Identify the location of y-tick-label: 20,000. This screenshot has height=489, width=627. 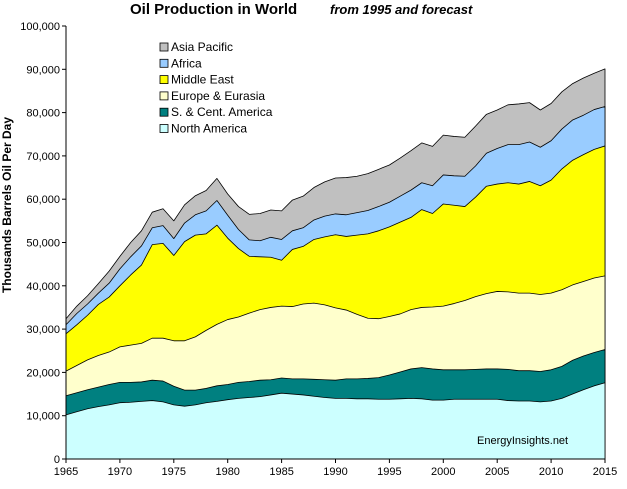
(43, 373).